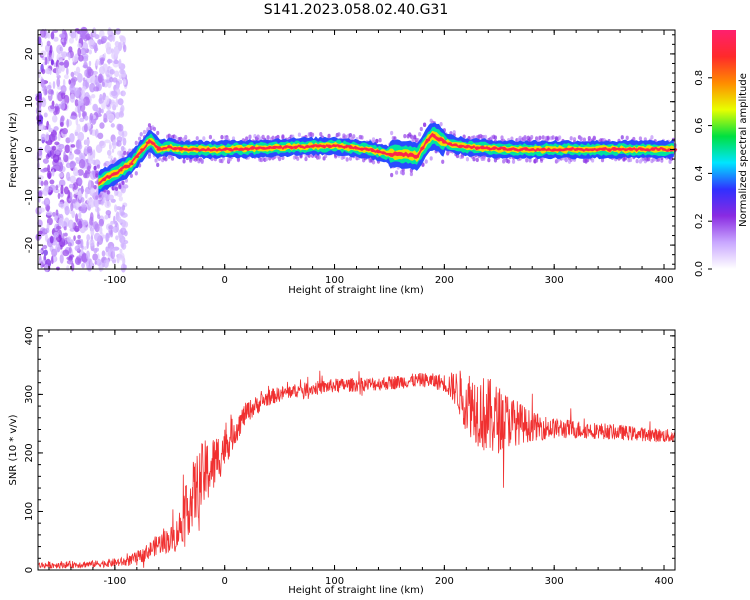  Describe the element at coordinates (82, 149) in the screenshot. I see `spectrogram-noise-field` at that location.